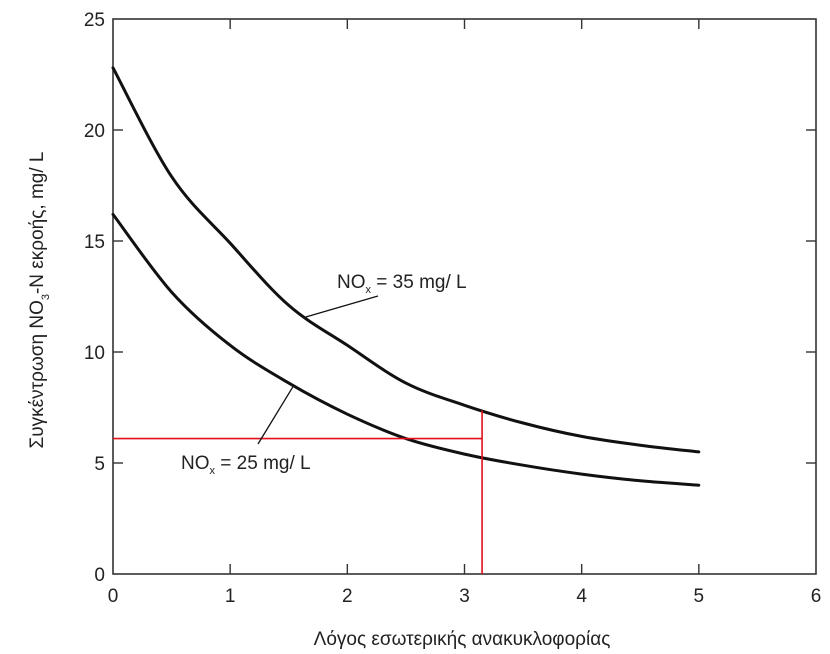 The image size is (830, 654). I want to click on annotation-rest: = 35 mg/ L, so click(419, 282).